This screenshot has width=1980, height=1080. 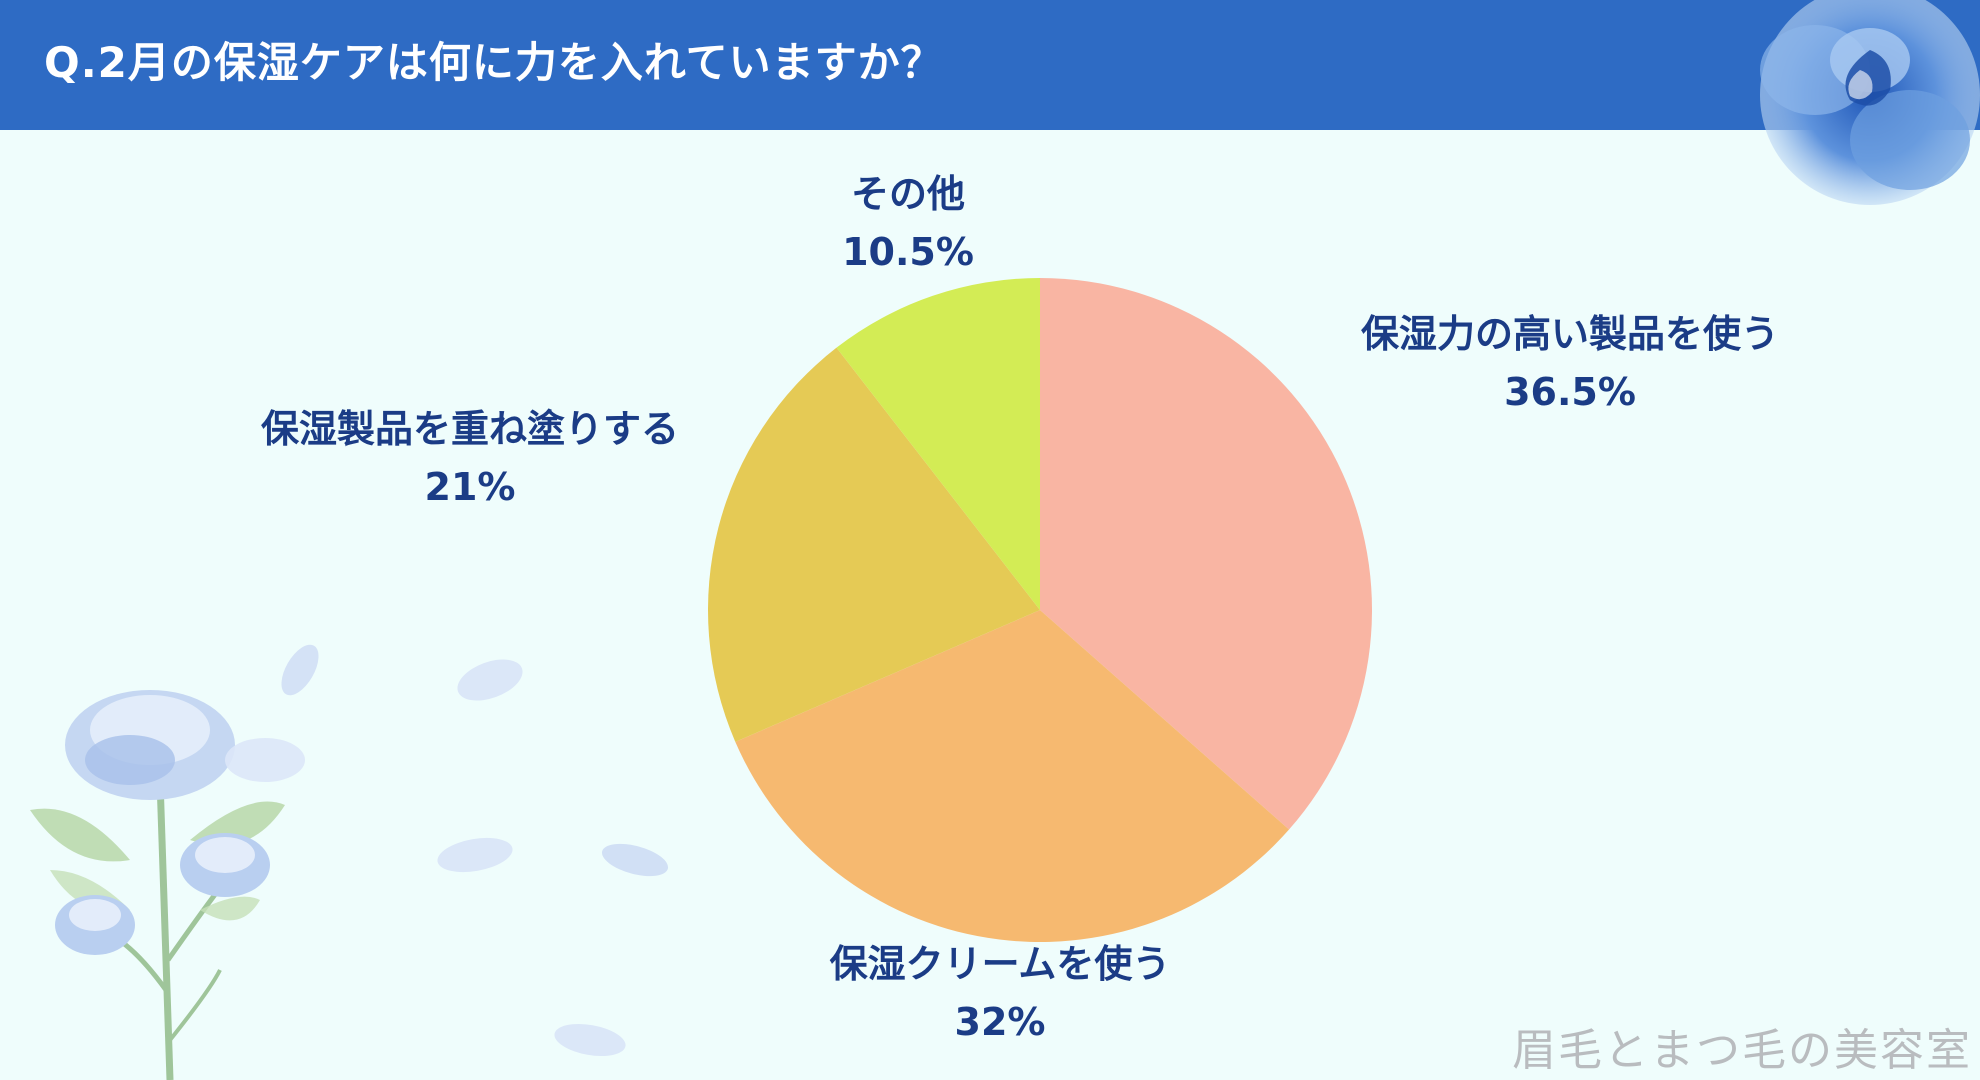 I want to click on blue-rose-branch-icon, so click(x=167, y=885).